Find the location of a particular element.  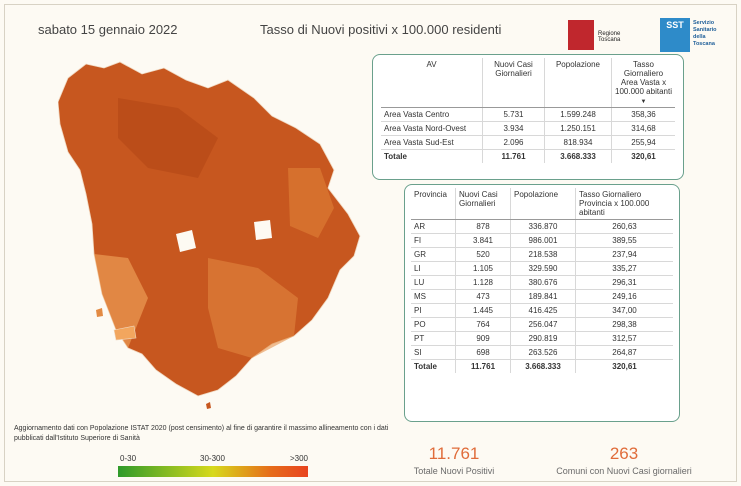

table-row: PT 909 290.819 312,57 is located at coordinates (542, 338).